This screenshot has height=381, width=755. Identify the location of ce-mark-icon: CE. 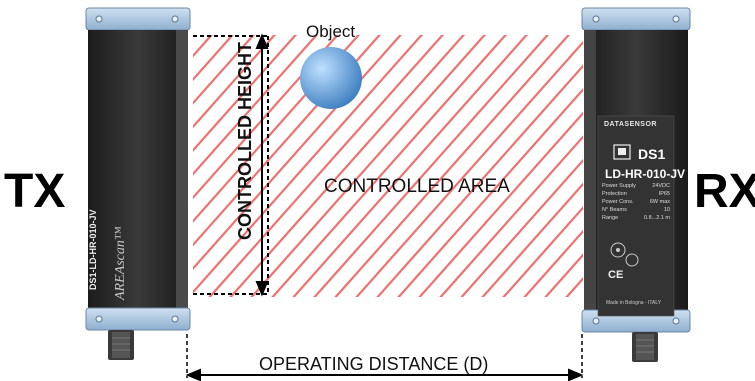
(615, 275).